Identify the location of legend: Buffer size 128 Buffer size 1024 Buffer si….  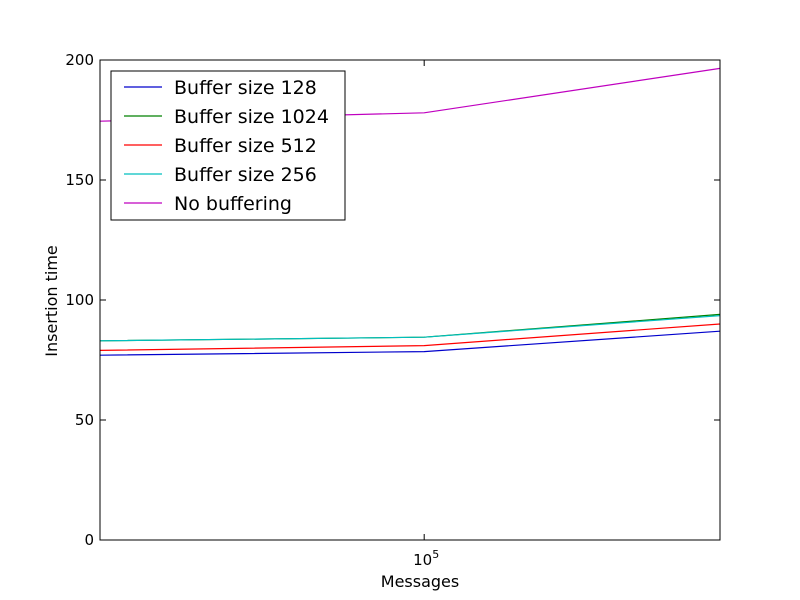
(228, 145).